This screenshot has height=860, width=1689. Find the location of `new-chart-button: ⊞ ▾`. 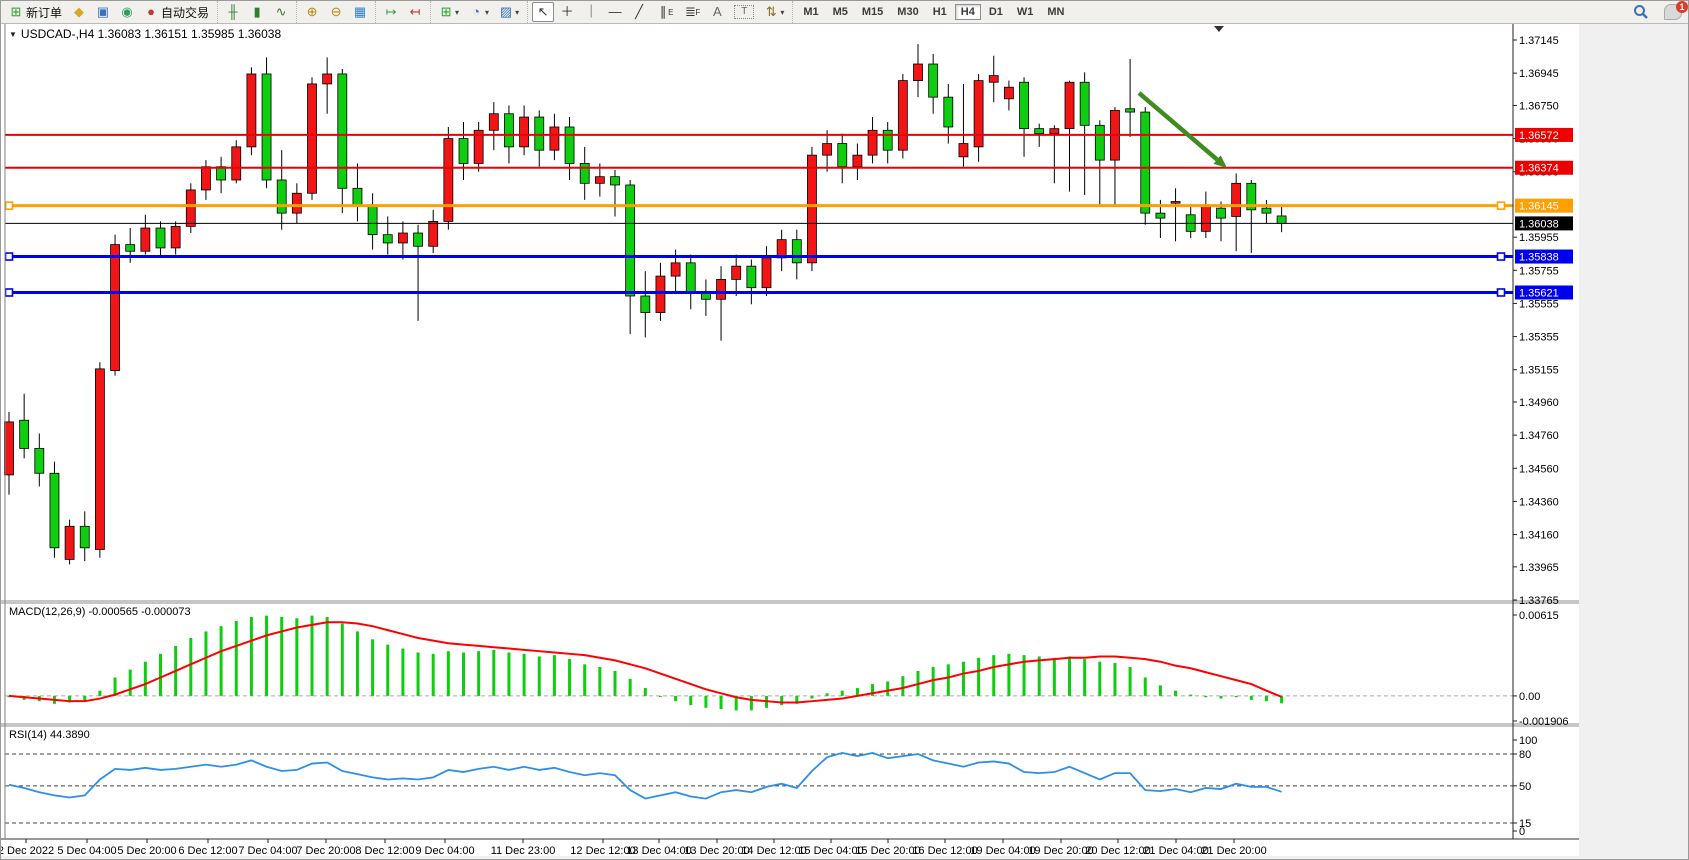

new-chart-button: ⊞ ▾ is located at coordinates (449, 12).